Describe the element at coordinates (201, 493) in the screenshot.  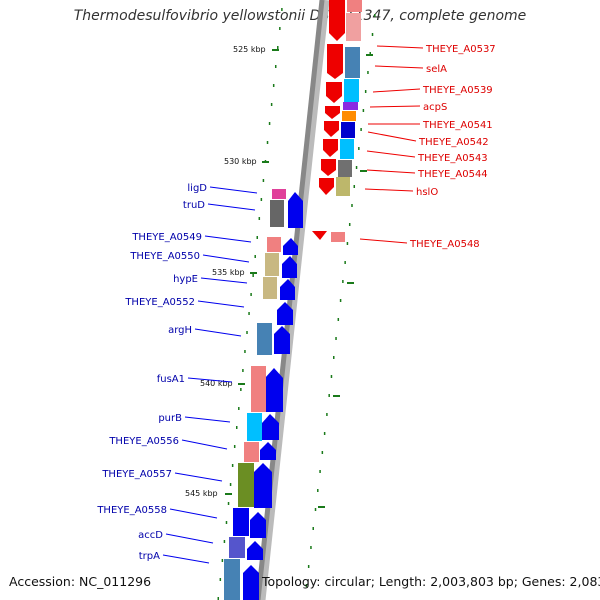
I see `scale-label: 545 kbp` at that location.